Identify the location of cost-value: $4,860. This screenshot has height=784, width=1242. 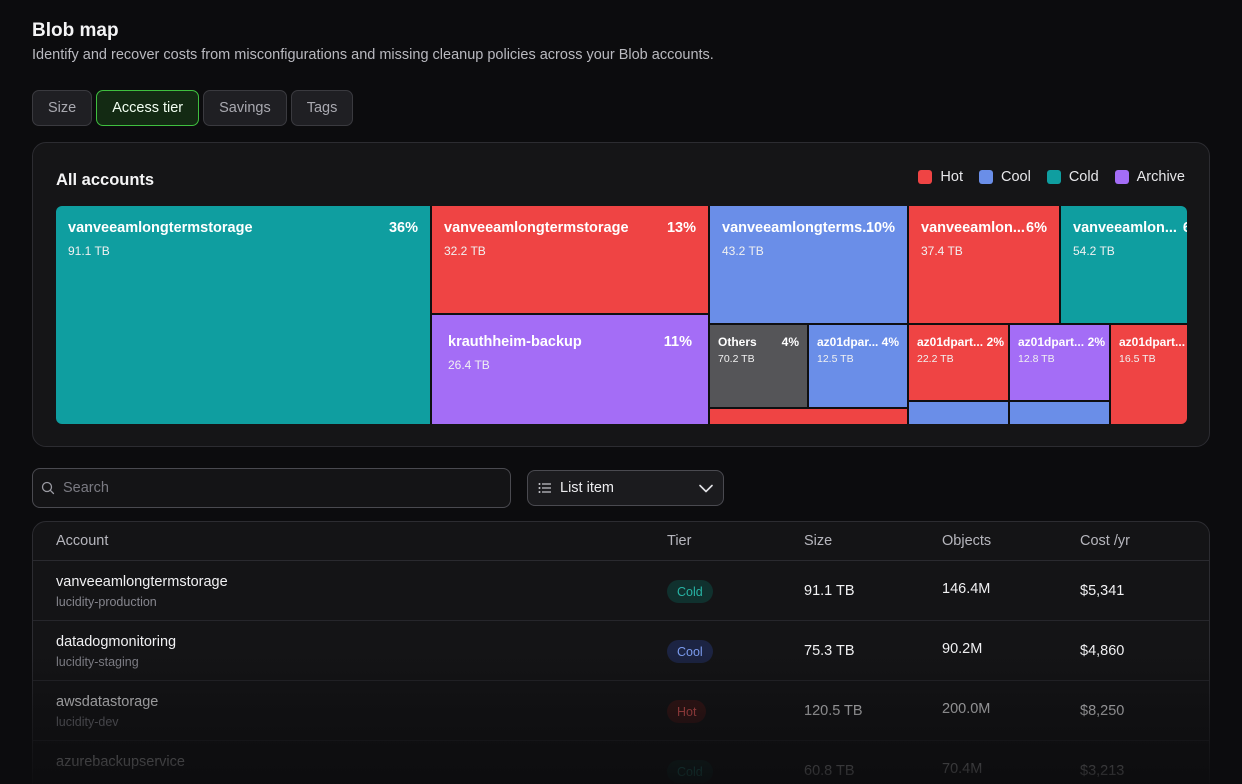
(1102, 651).